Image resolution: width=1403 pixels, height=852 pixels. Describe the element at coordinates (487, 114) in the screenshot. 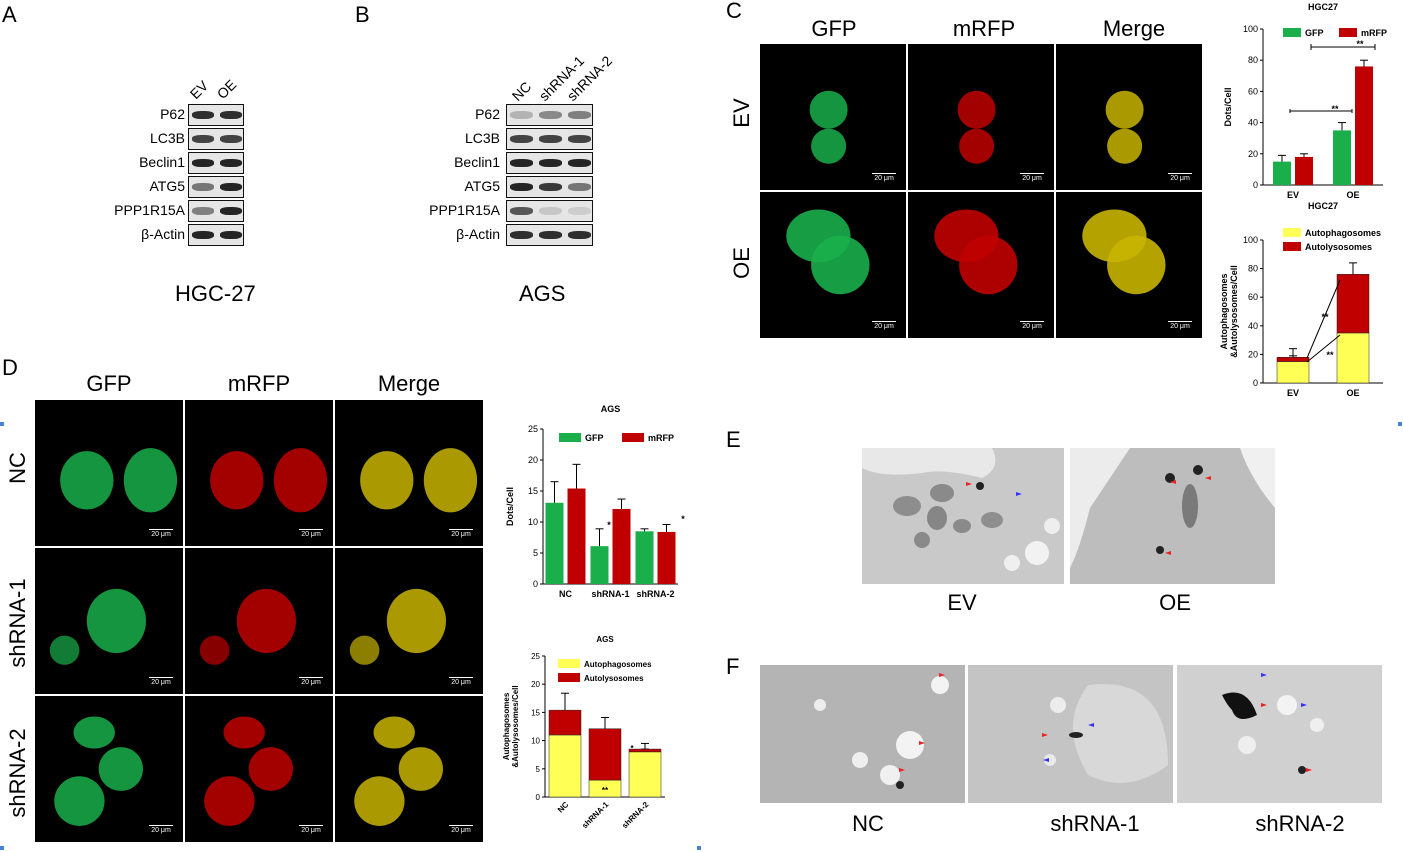

I see `blot-protein-label: P62` at that location.